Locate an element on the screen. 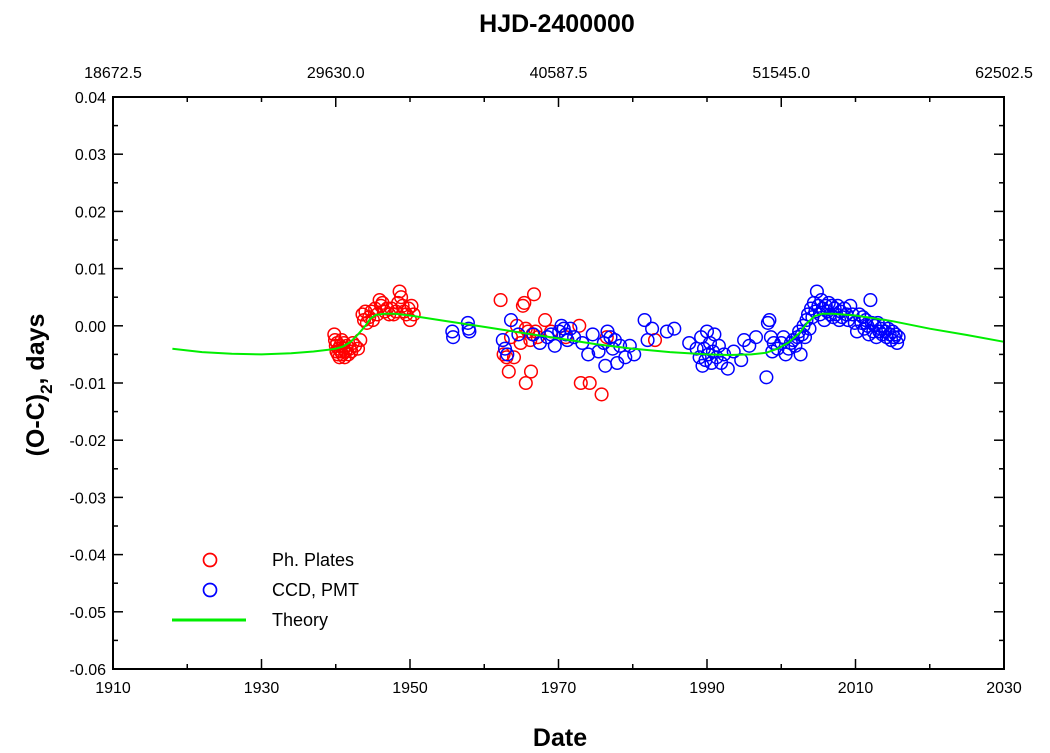  top-axis-tick-labels: 18672.5 29630.0 40587.5 51545.0 62502.5 is located at coordinates (558, 73).